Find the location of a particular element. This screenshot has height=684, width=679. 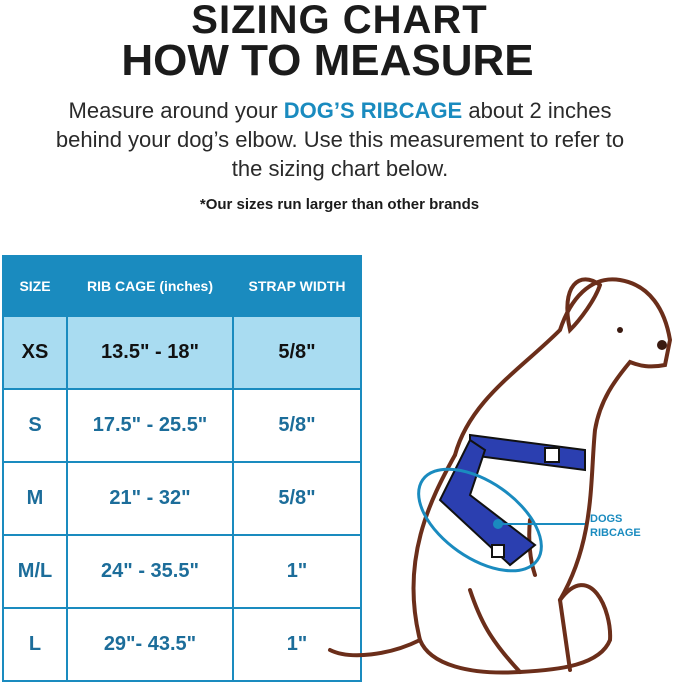

desc-highlight: DOG’S RIBCAGE is located at coordinates (373, 110).